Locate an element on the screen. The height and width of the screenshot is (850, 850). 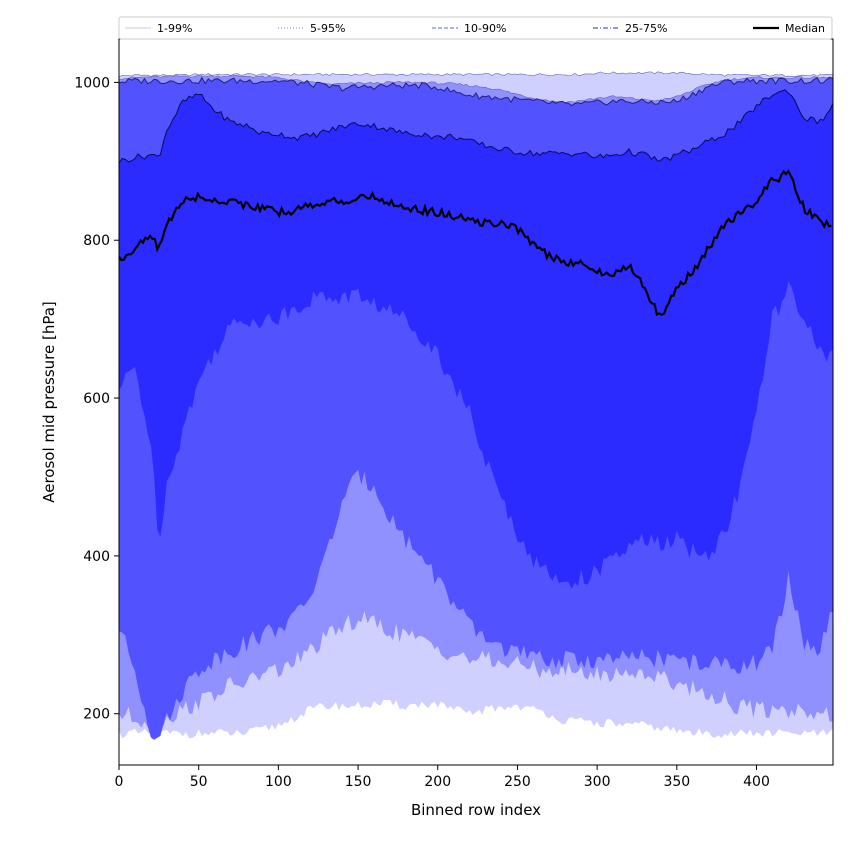
x-tick-label: 150 is located at coordinates (358, 782).